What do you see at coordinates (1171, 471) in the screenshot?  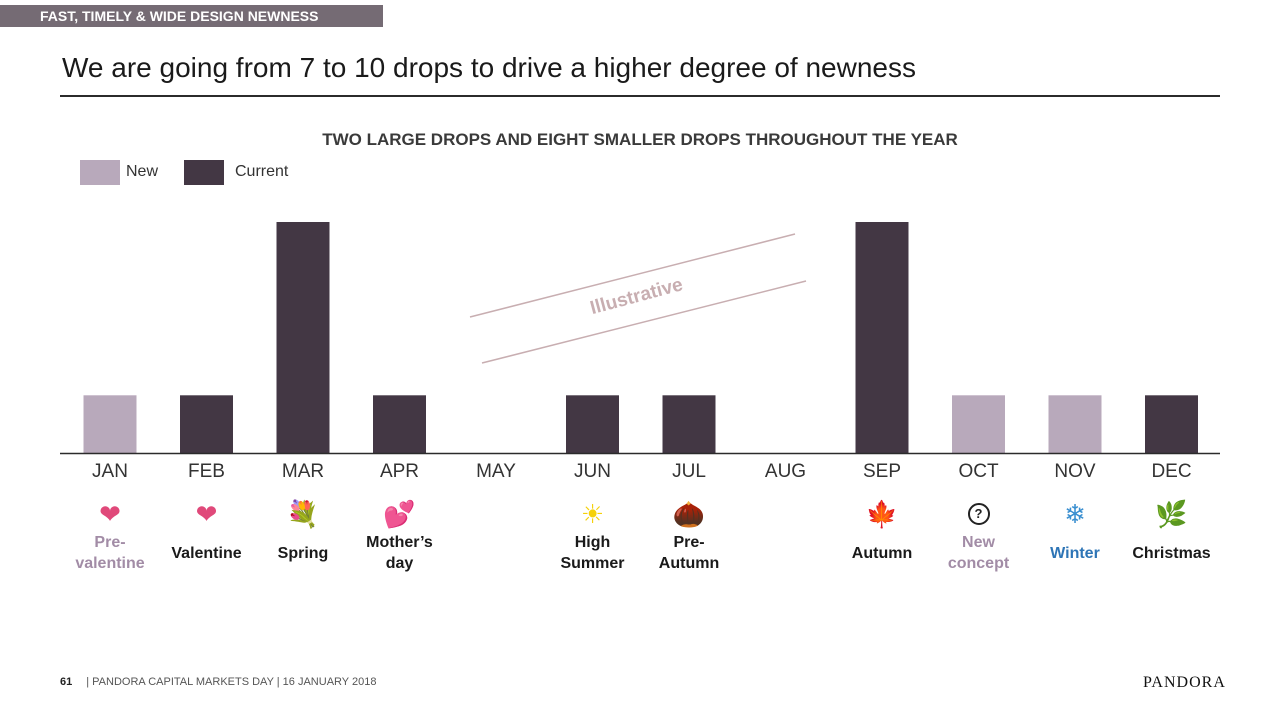 I see `month-label-dec: DEC` at bounding box center [1171, 471].